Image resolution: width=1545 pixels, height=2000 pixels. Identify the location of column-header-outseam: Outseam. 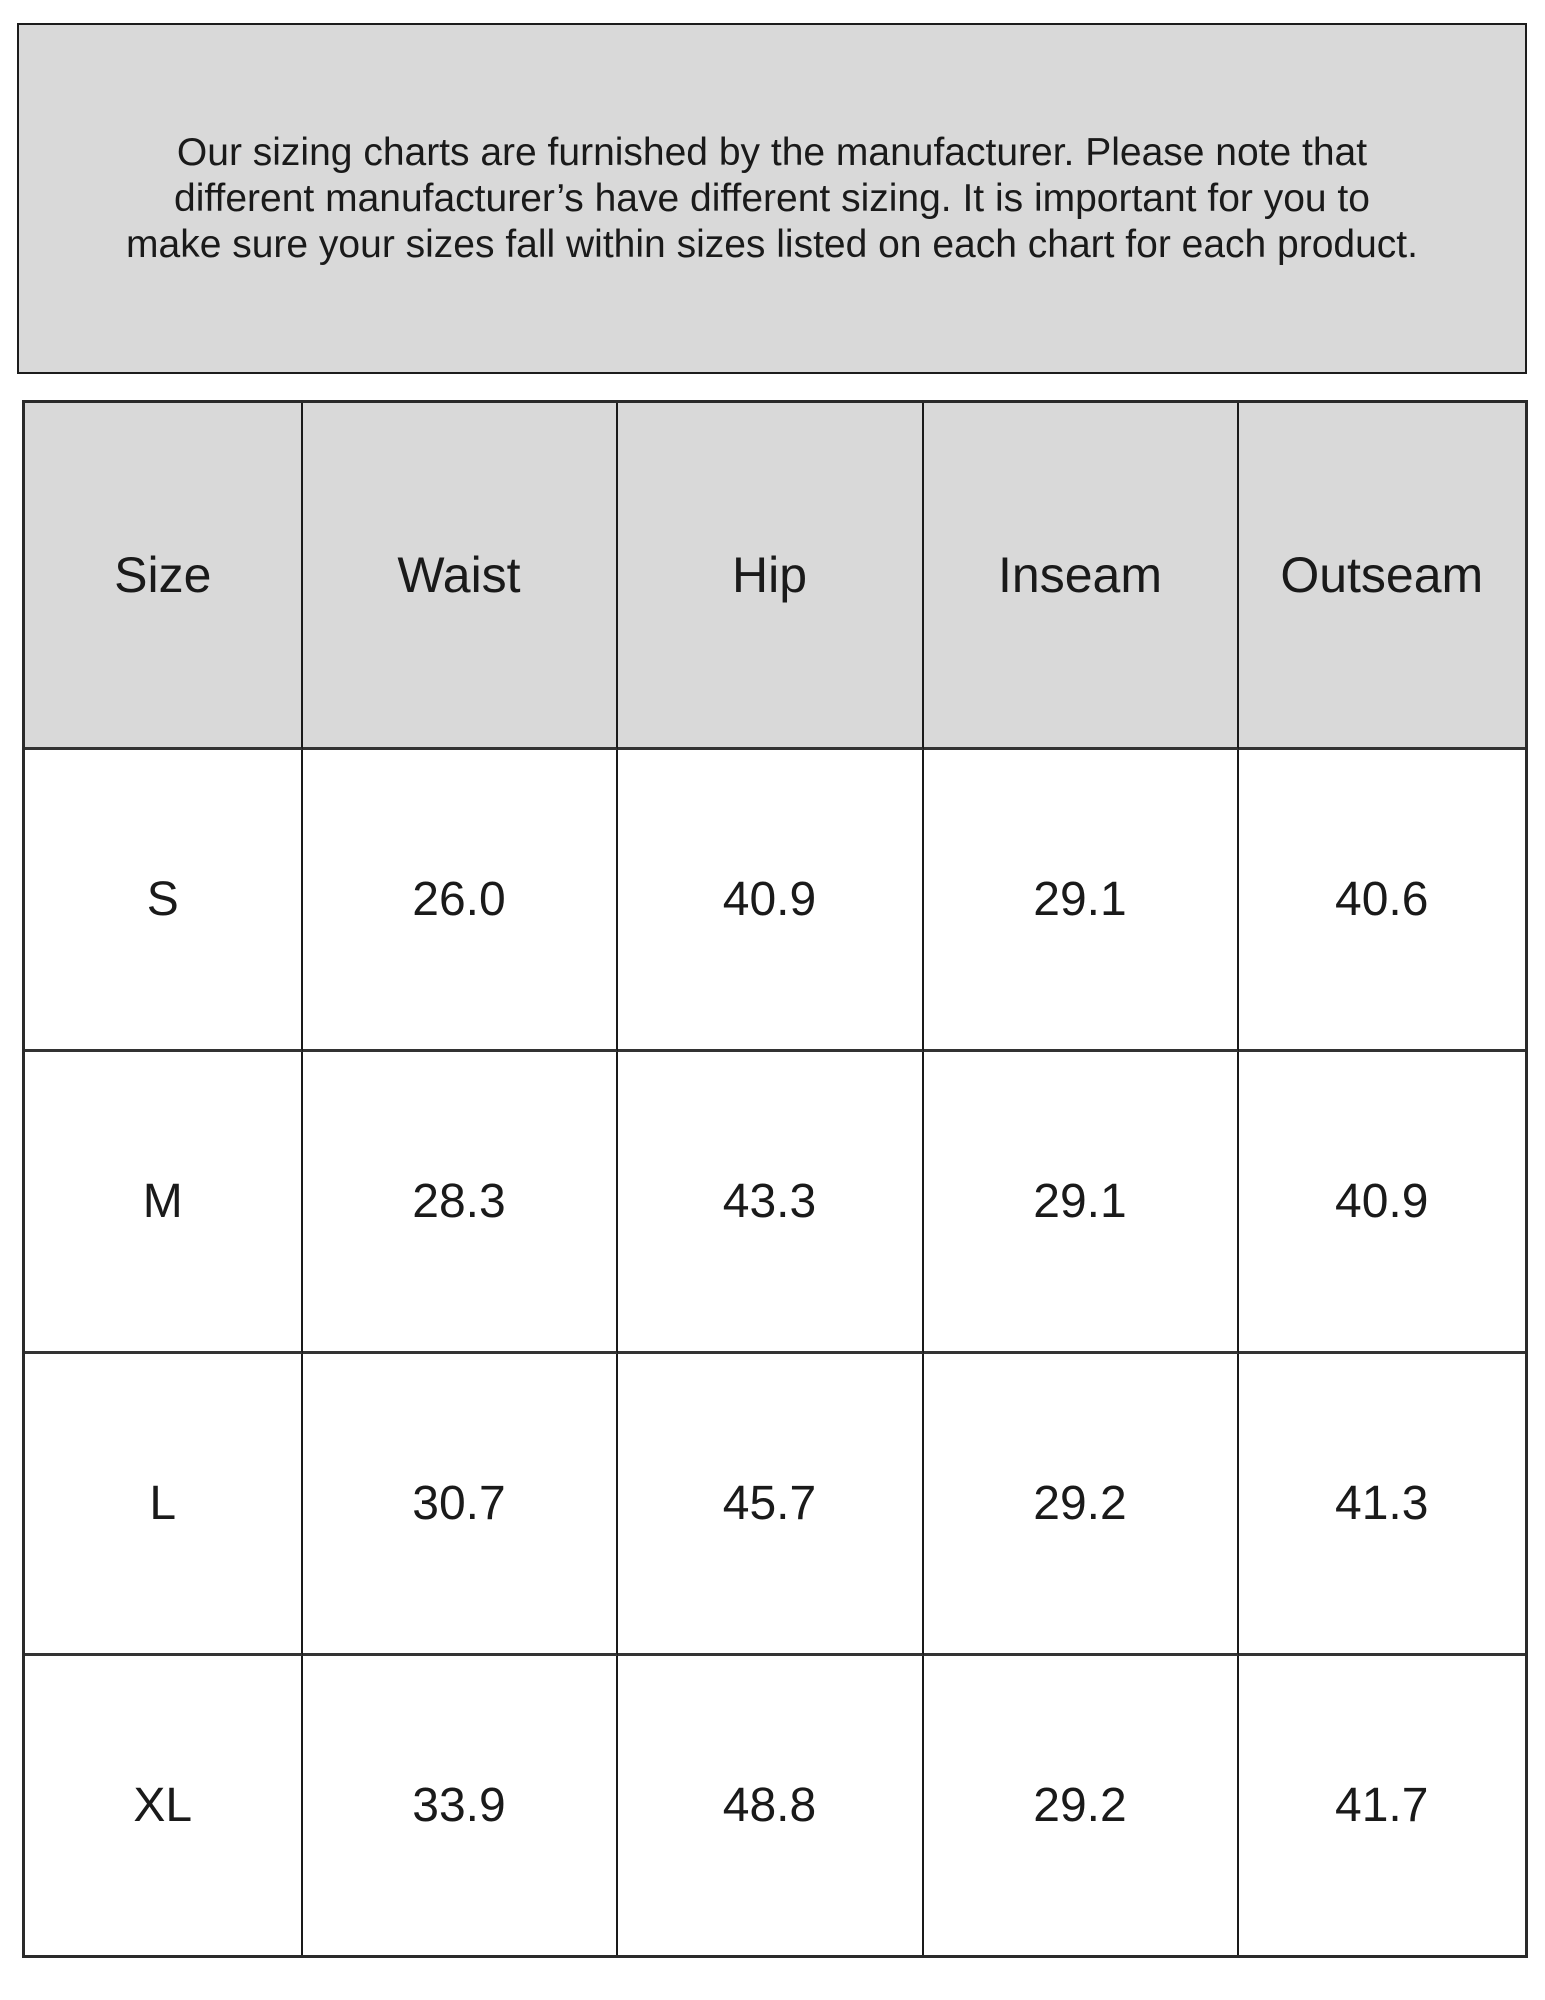
(1381, 576).